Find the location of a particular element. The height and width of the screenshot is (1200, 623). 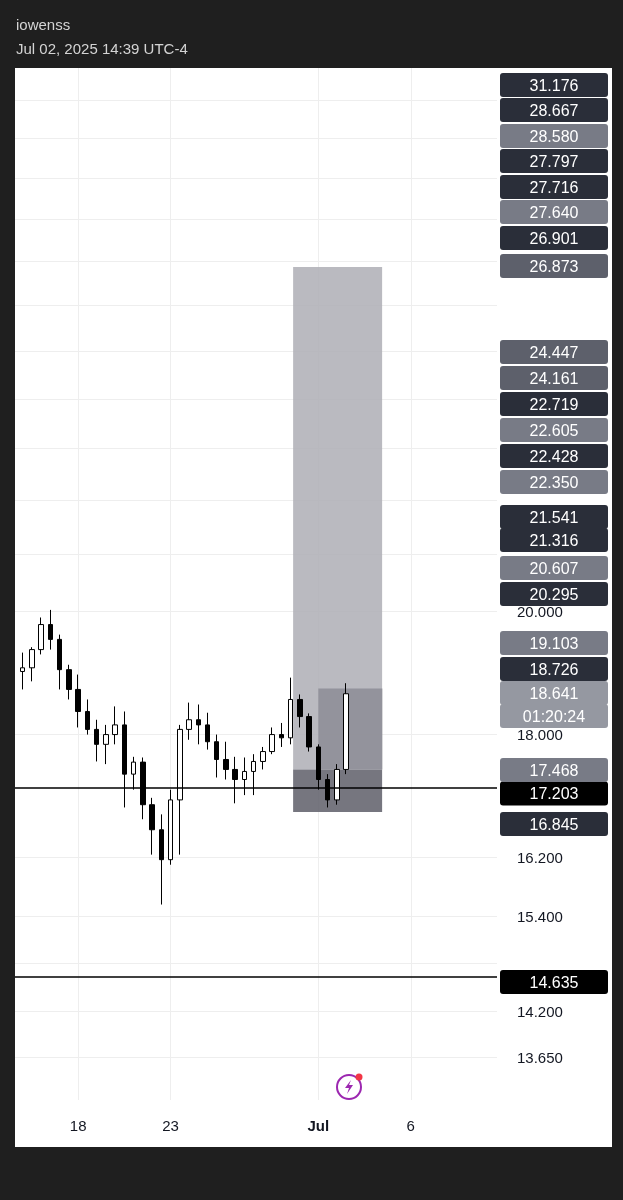

x-tick-label: Jul is located at coordinates (318, 1125).